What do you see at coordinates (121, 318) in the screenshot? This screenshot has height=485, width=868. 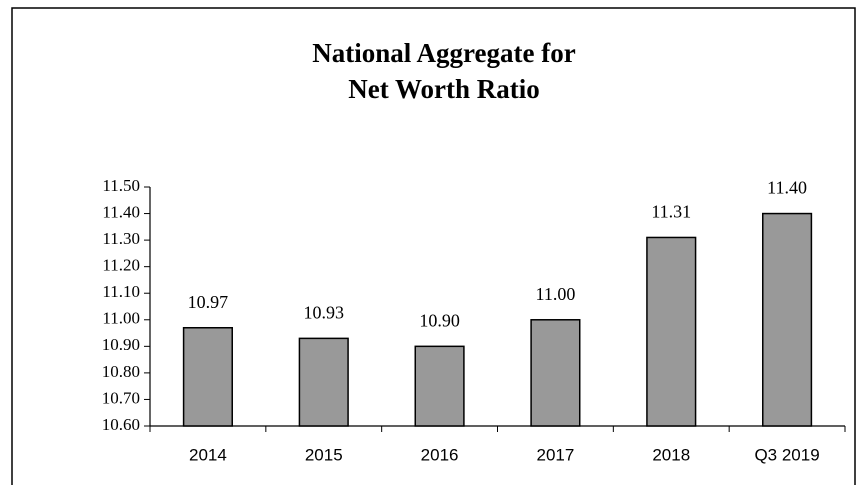 I see `y-tick-label: 11.00` at bounding box center [121, 318].